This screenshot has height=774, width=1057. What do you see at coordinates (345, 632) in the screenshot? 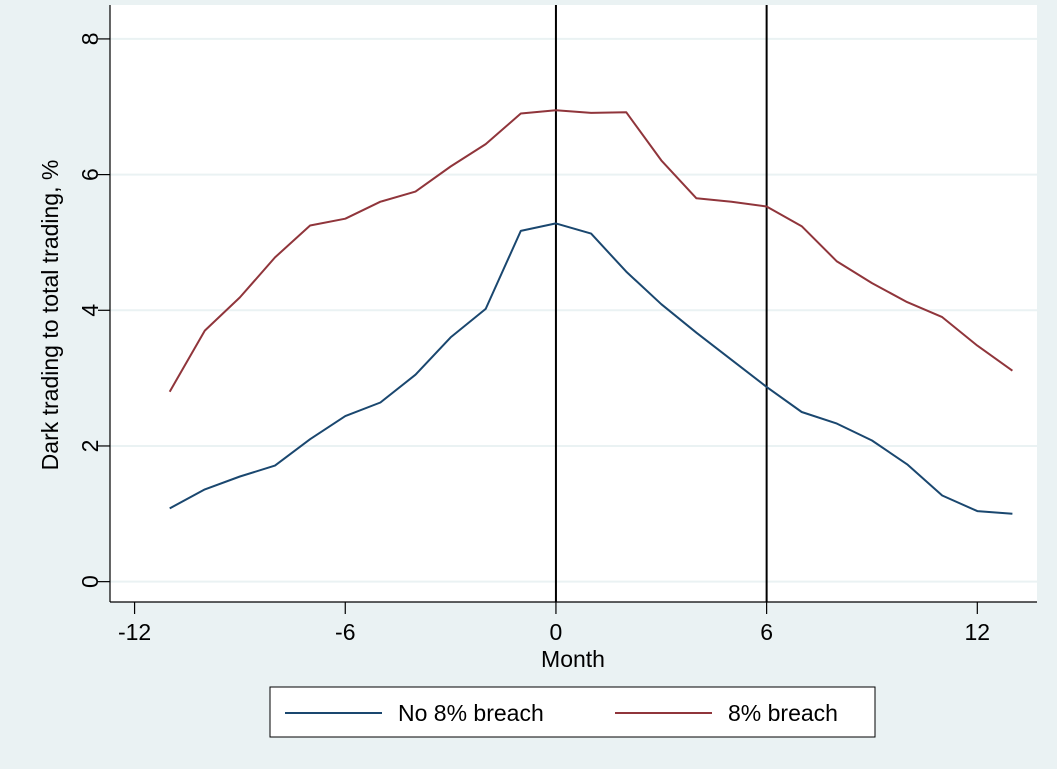
I see `x-tick-label: -6` at bounding box center [345, 632].